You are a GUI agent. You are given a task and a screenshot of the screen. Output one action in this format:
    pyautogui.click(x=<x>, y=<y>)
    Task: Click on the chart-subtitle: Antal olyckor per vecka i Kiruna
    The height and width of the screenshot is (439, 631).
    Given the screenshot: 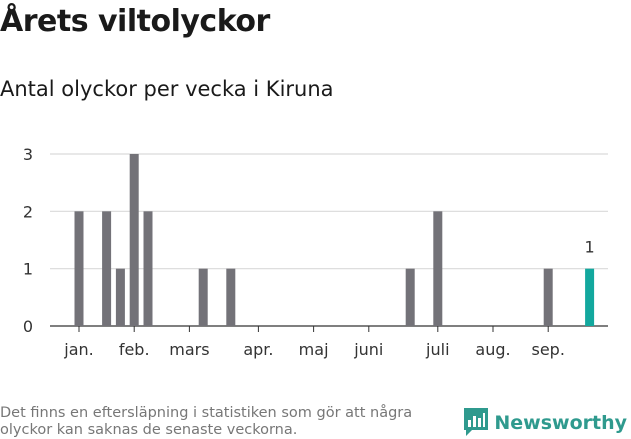 What is the action you would take?
    pyautogui.click(x=167, y=89)
    